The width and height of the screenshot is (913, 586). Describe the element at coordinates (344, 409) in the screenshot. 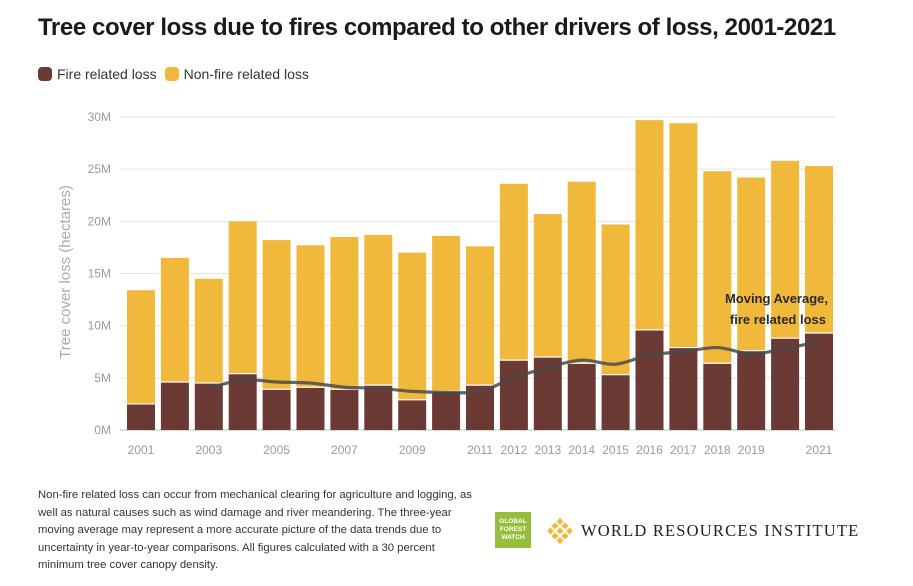

I see `bar-fire-2007` at that location.